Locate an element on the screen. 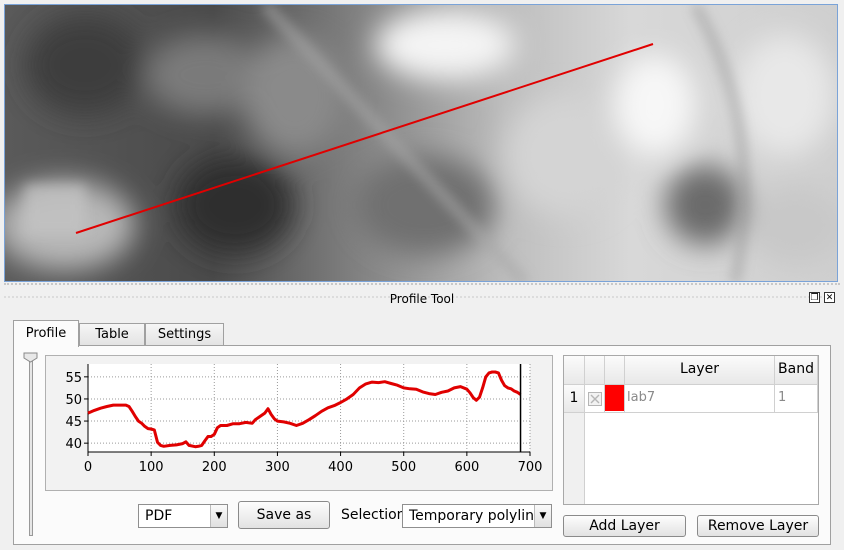  row-header-empty is located at coordinates (574, 458).